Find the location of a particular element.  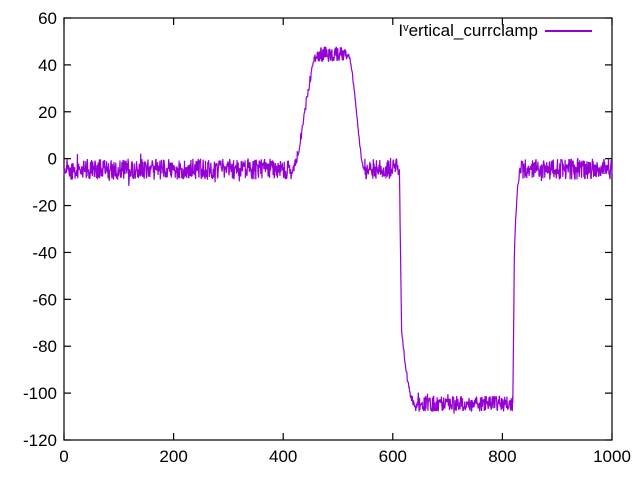

y-tick-label: -20 is located at coordinates (44, 206).